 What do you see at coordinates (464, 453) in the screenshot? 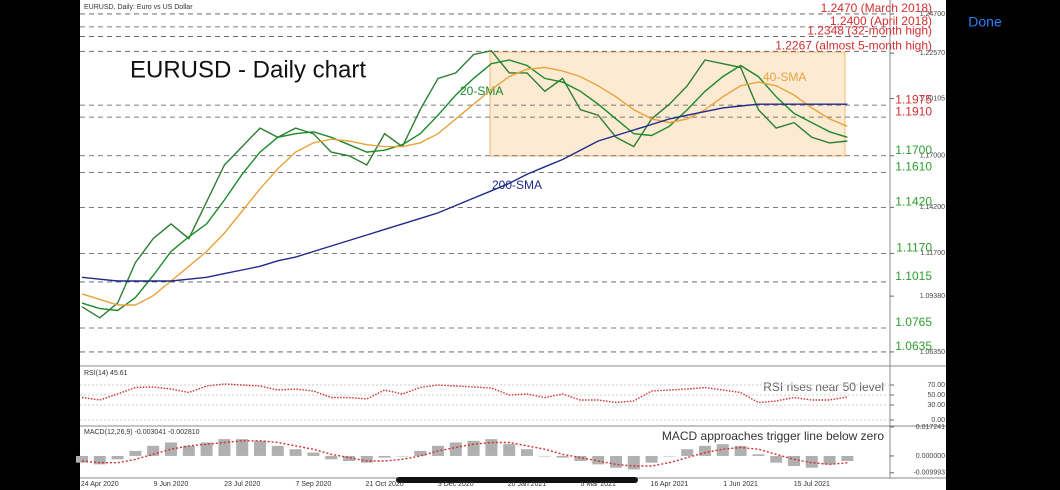
I see `signal-line` at bounding box center [464, 453].